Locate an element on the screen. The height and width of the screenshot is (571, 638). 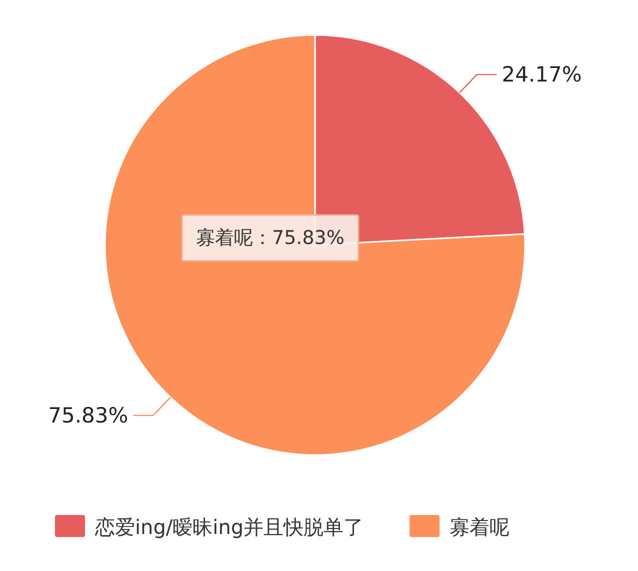
legend-label: 恋爱ing/暧昧ing并且快脱单了 is located at coordinates (229, 527).